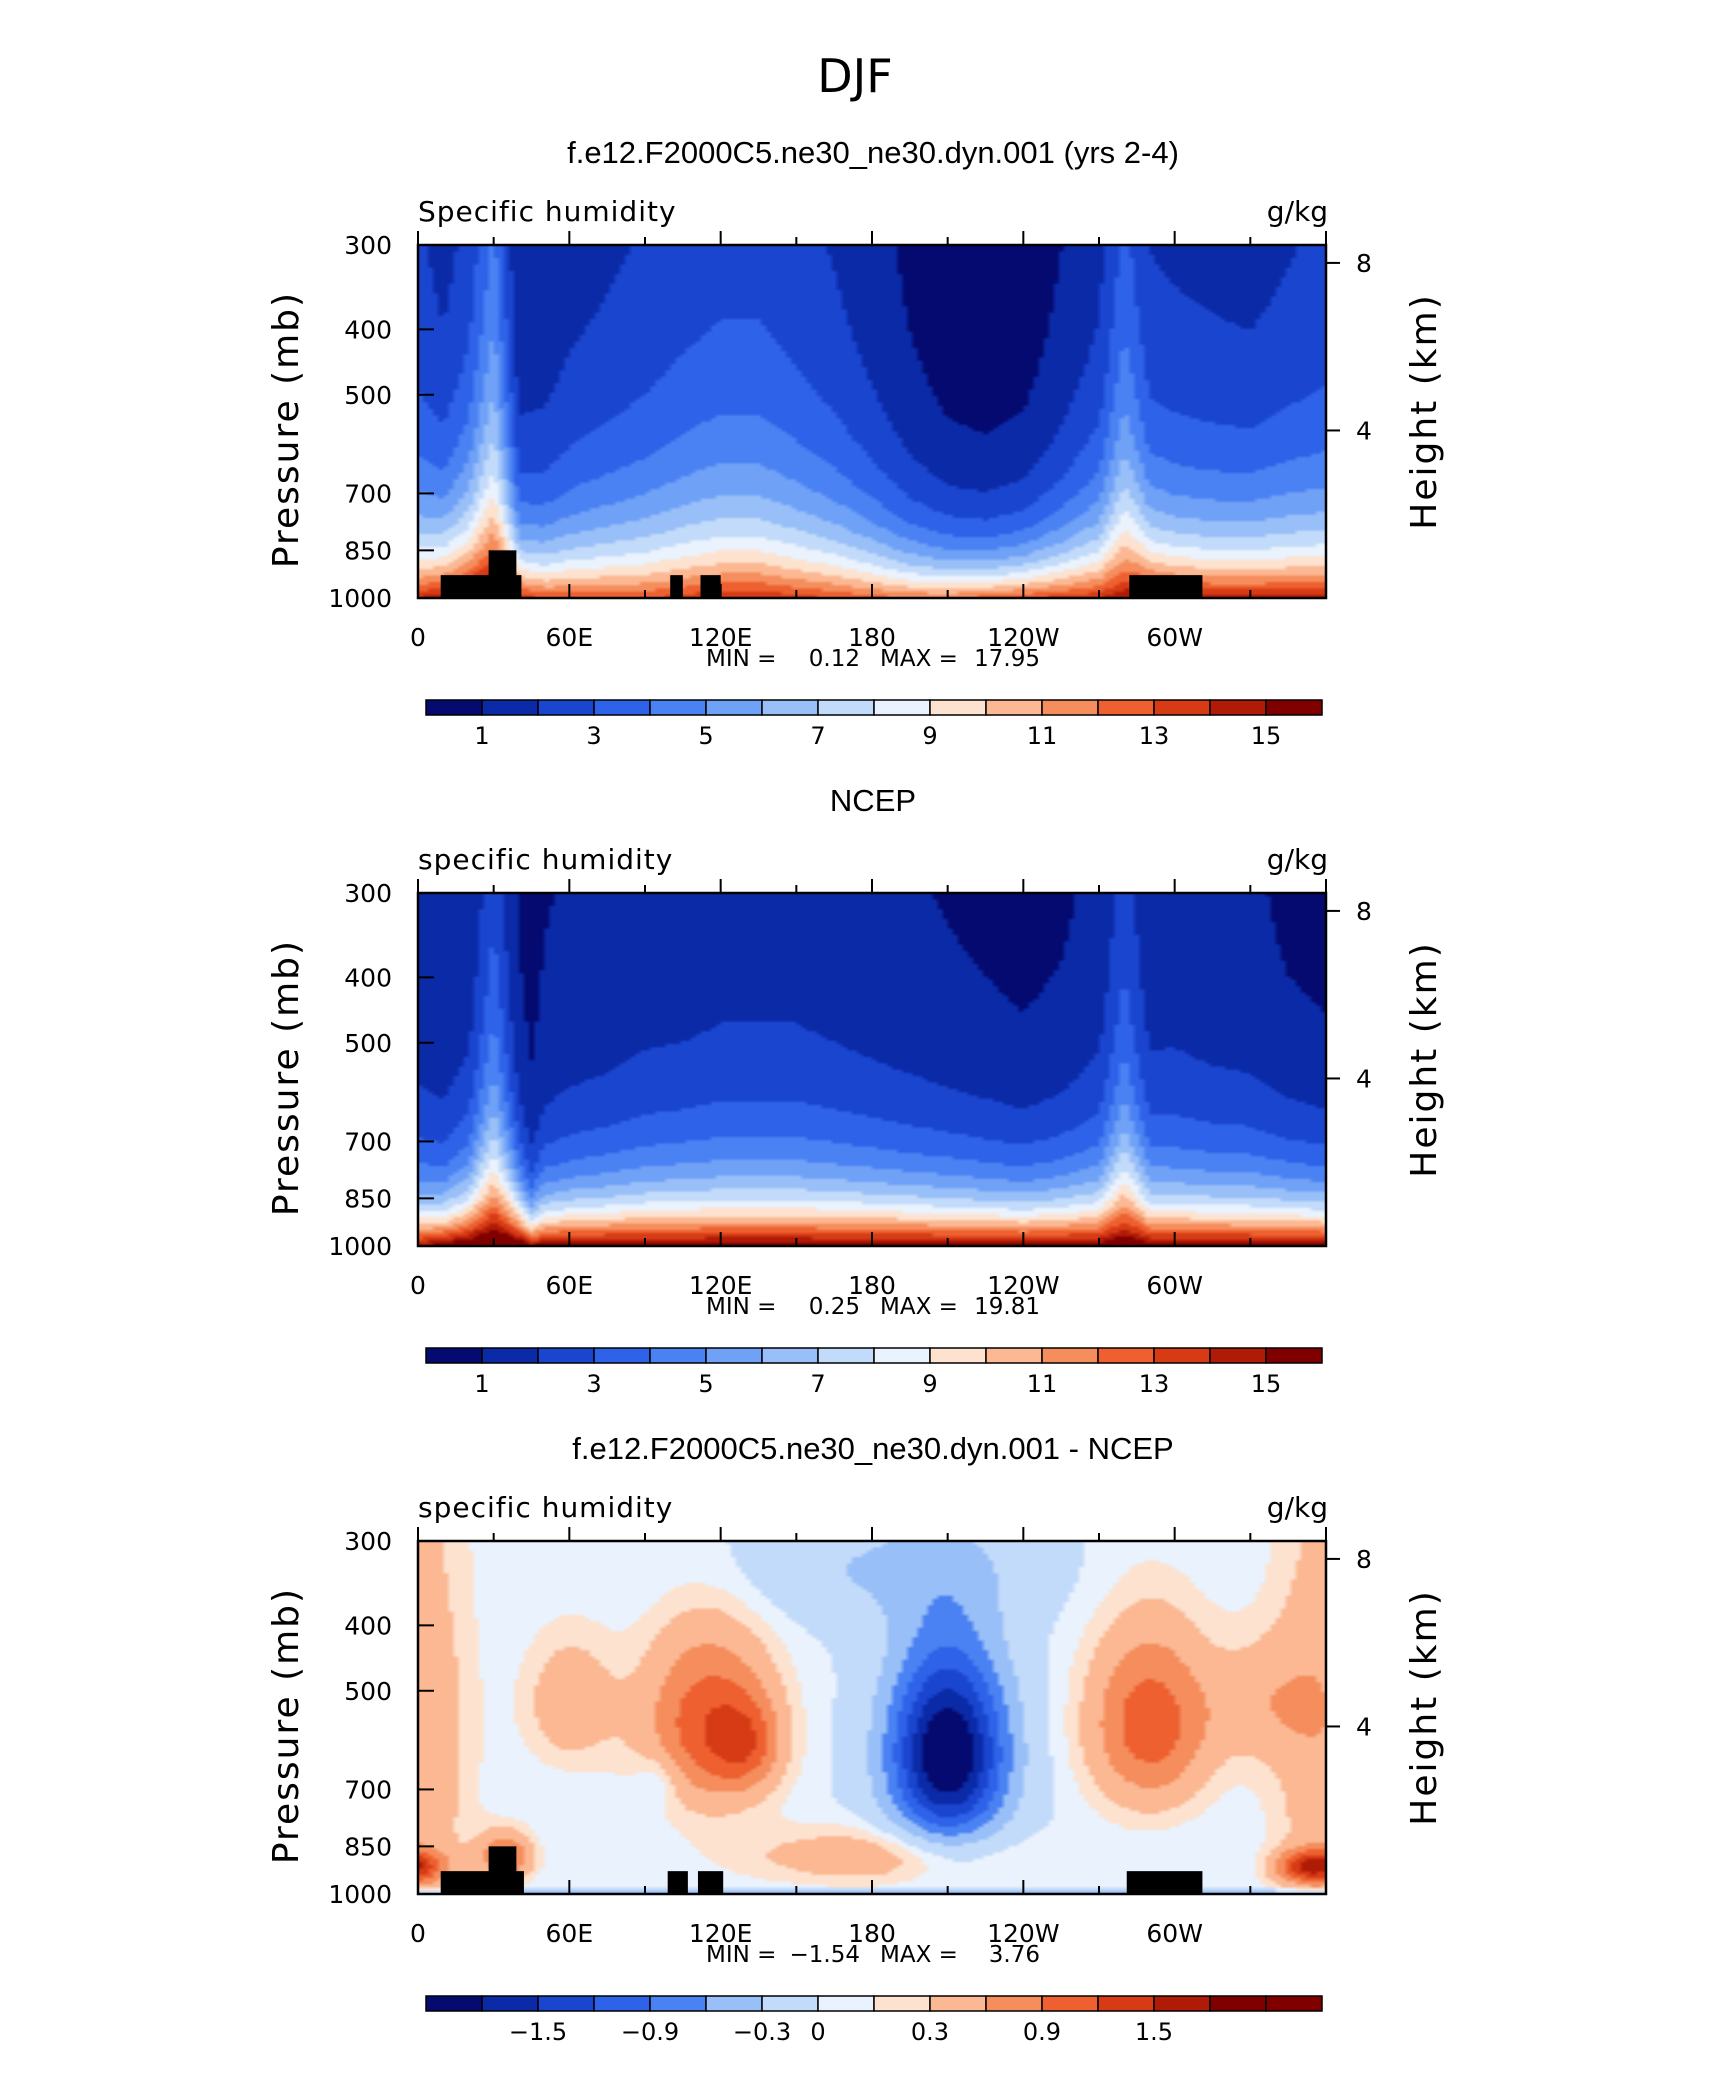 This screenshot has width=1710, height=2074. What do you see at coordinates (1014, 1955) in the screenshot?
I see `stat-max-value: 3.76` at bounding box center [1014, 1955].